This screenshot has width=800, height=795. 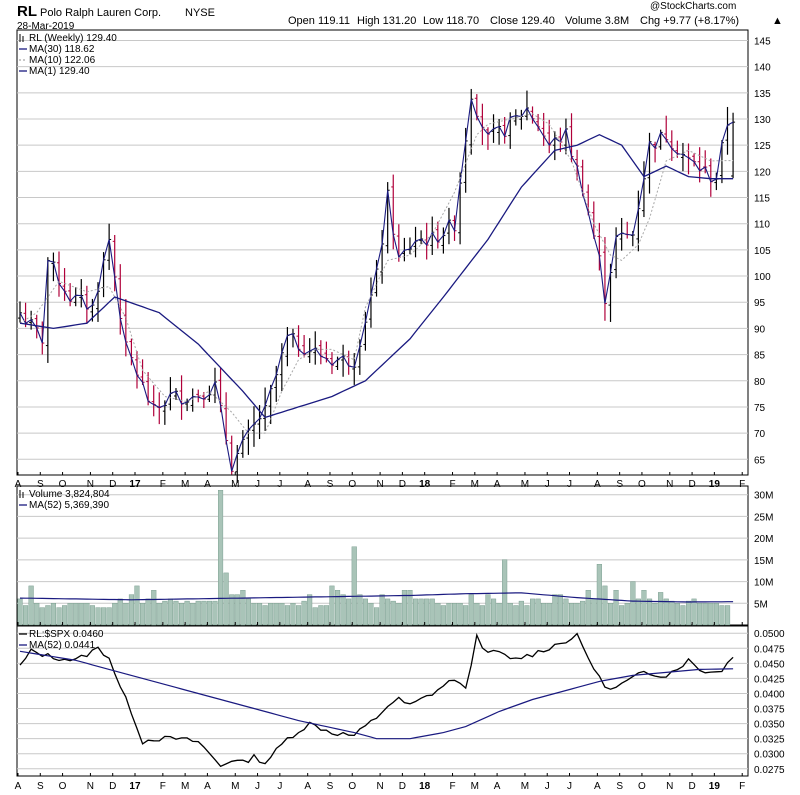 I want to click on ratio-tick-label: 0.0375, so click(x=769, y=710).